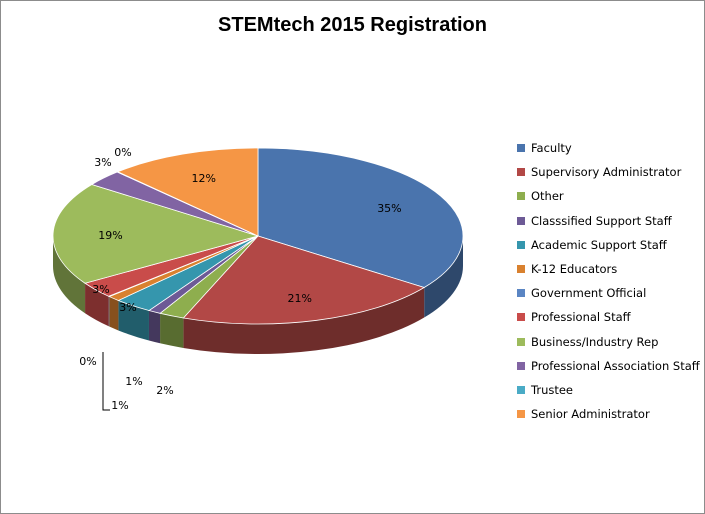 This screenshot has width=705, height=514. Describe the element at coordinates (164, 390) in the screenshot. I see `data-label-2: 2%` at that location.